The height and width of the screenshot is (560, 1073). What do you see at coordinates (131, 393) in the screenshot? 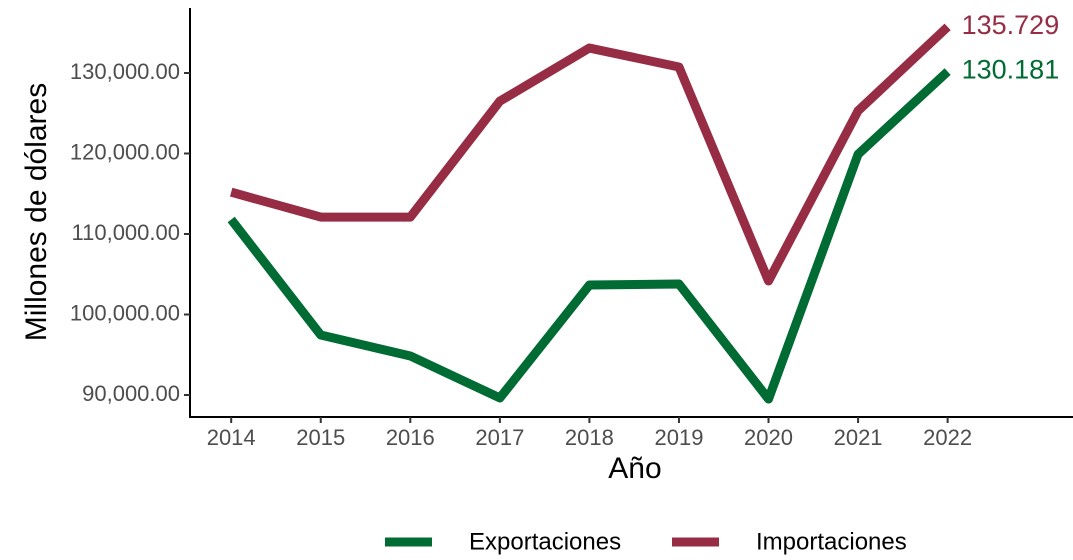
I see `y-tick-label: 90,000.00` at bounding box center [131, 393].